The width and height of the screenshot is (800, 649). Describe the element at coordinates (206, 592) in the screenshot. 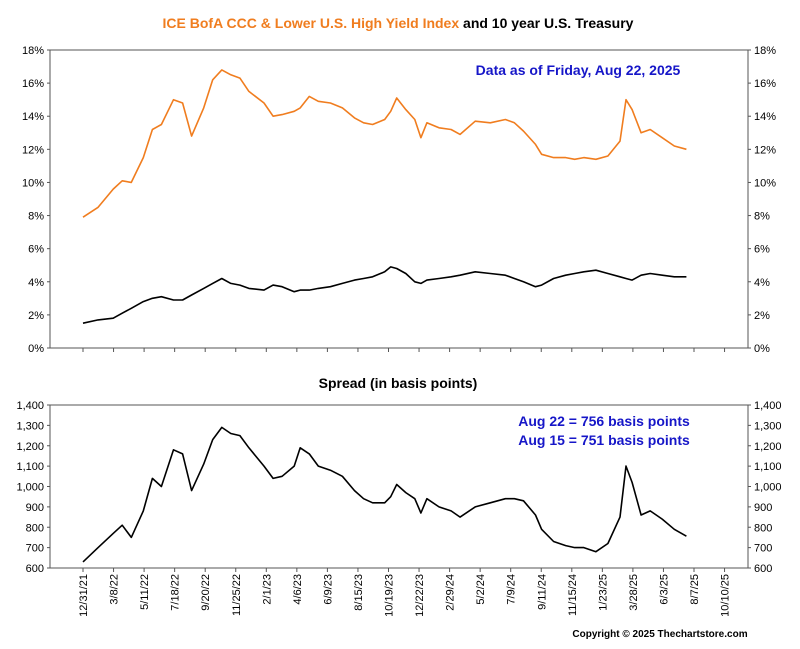

I see `x-tick-label: 9/20/22` at that location.